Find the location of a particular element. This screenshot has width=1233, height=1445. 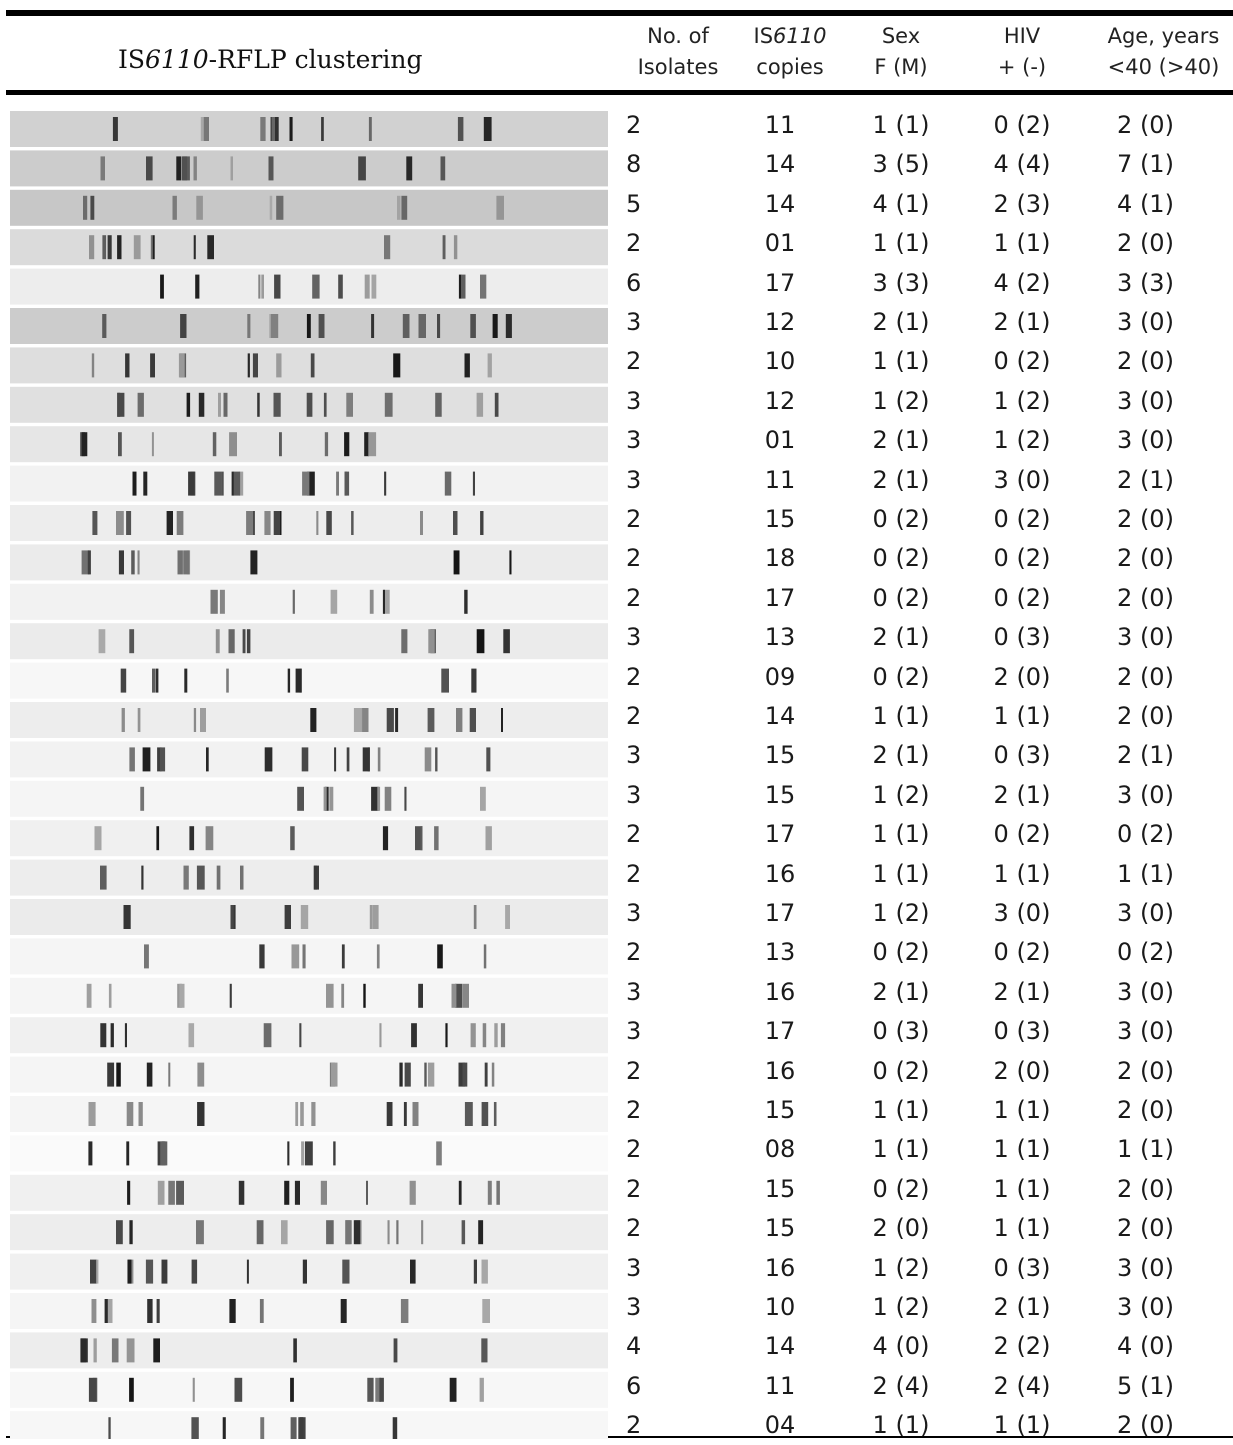

hiv-cell: 1 (1) is located at coordinates (1022, 873).